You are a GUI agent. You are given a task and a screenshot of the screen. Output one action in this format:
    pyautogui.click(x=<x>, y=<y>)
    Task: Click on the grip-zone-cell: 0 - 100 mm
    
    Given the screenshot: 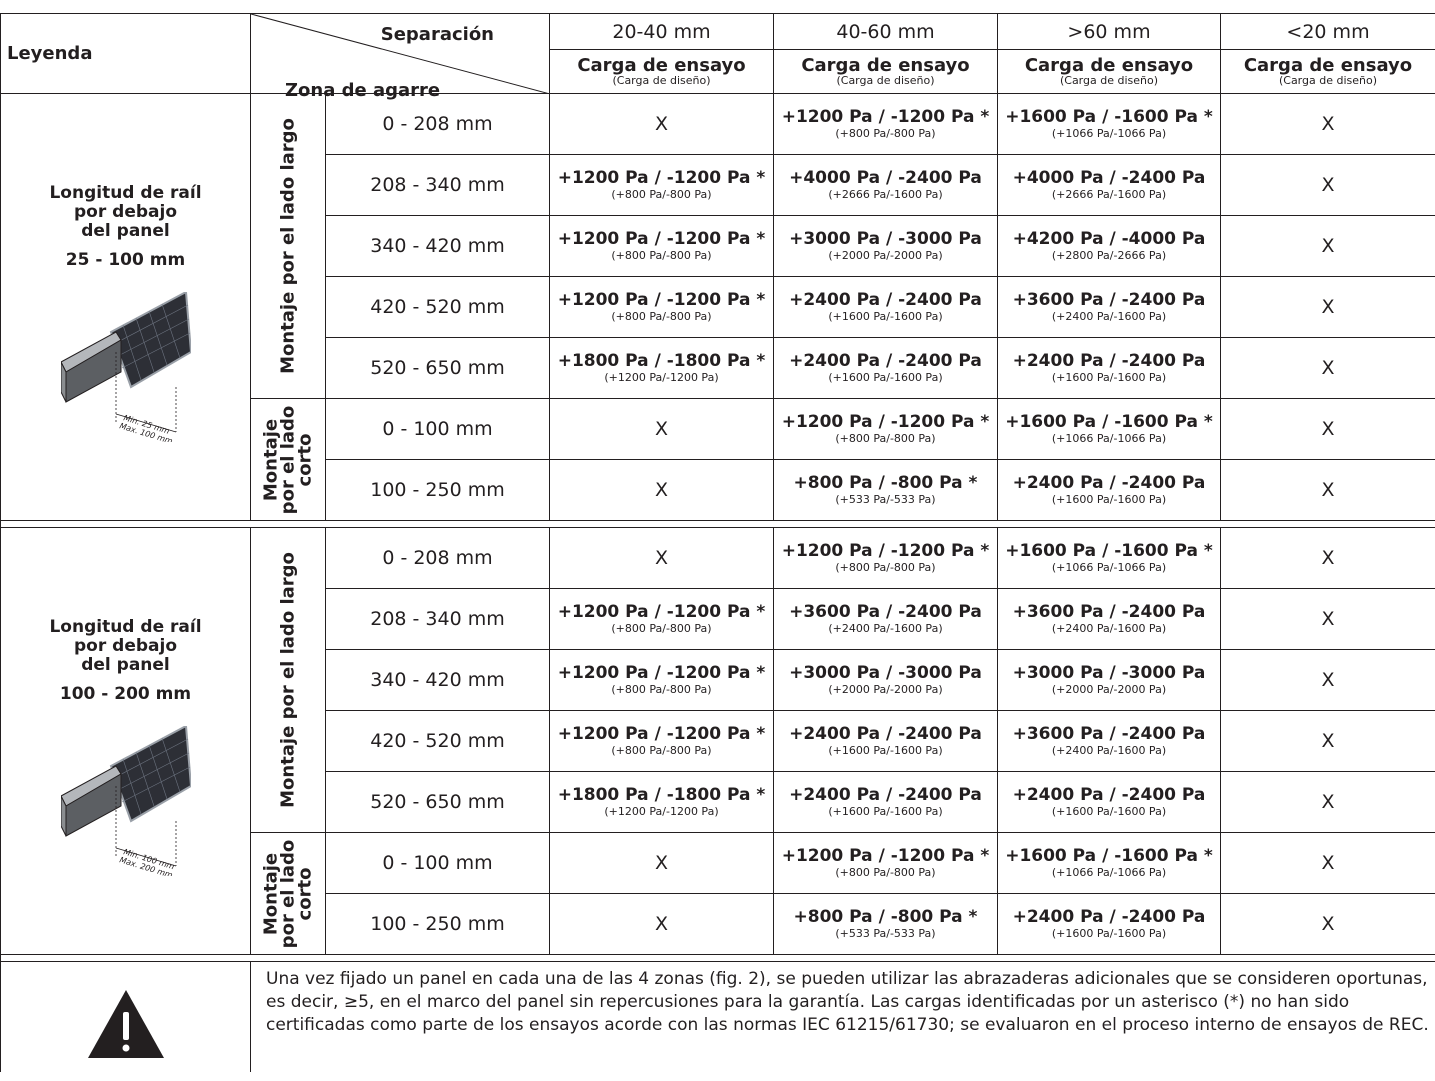 What is the action you would take?
    pyautogui.click(x=437, y=429)
    